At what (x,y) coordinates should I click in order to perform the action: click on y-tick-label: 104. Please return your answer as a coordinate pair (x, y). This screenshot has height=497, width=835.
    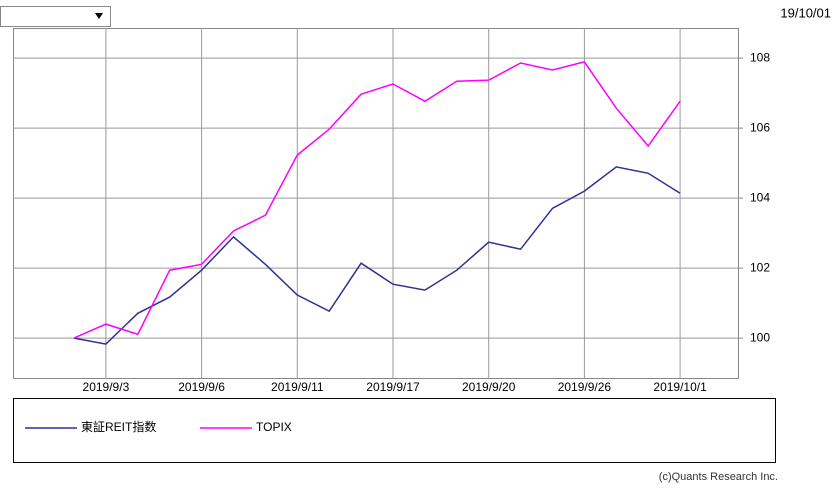
    Looking at the image, I should click on (760, 197).